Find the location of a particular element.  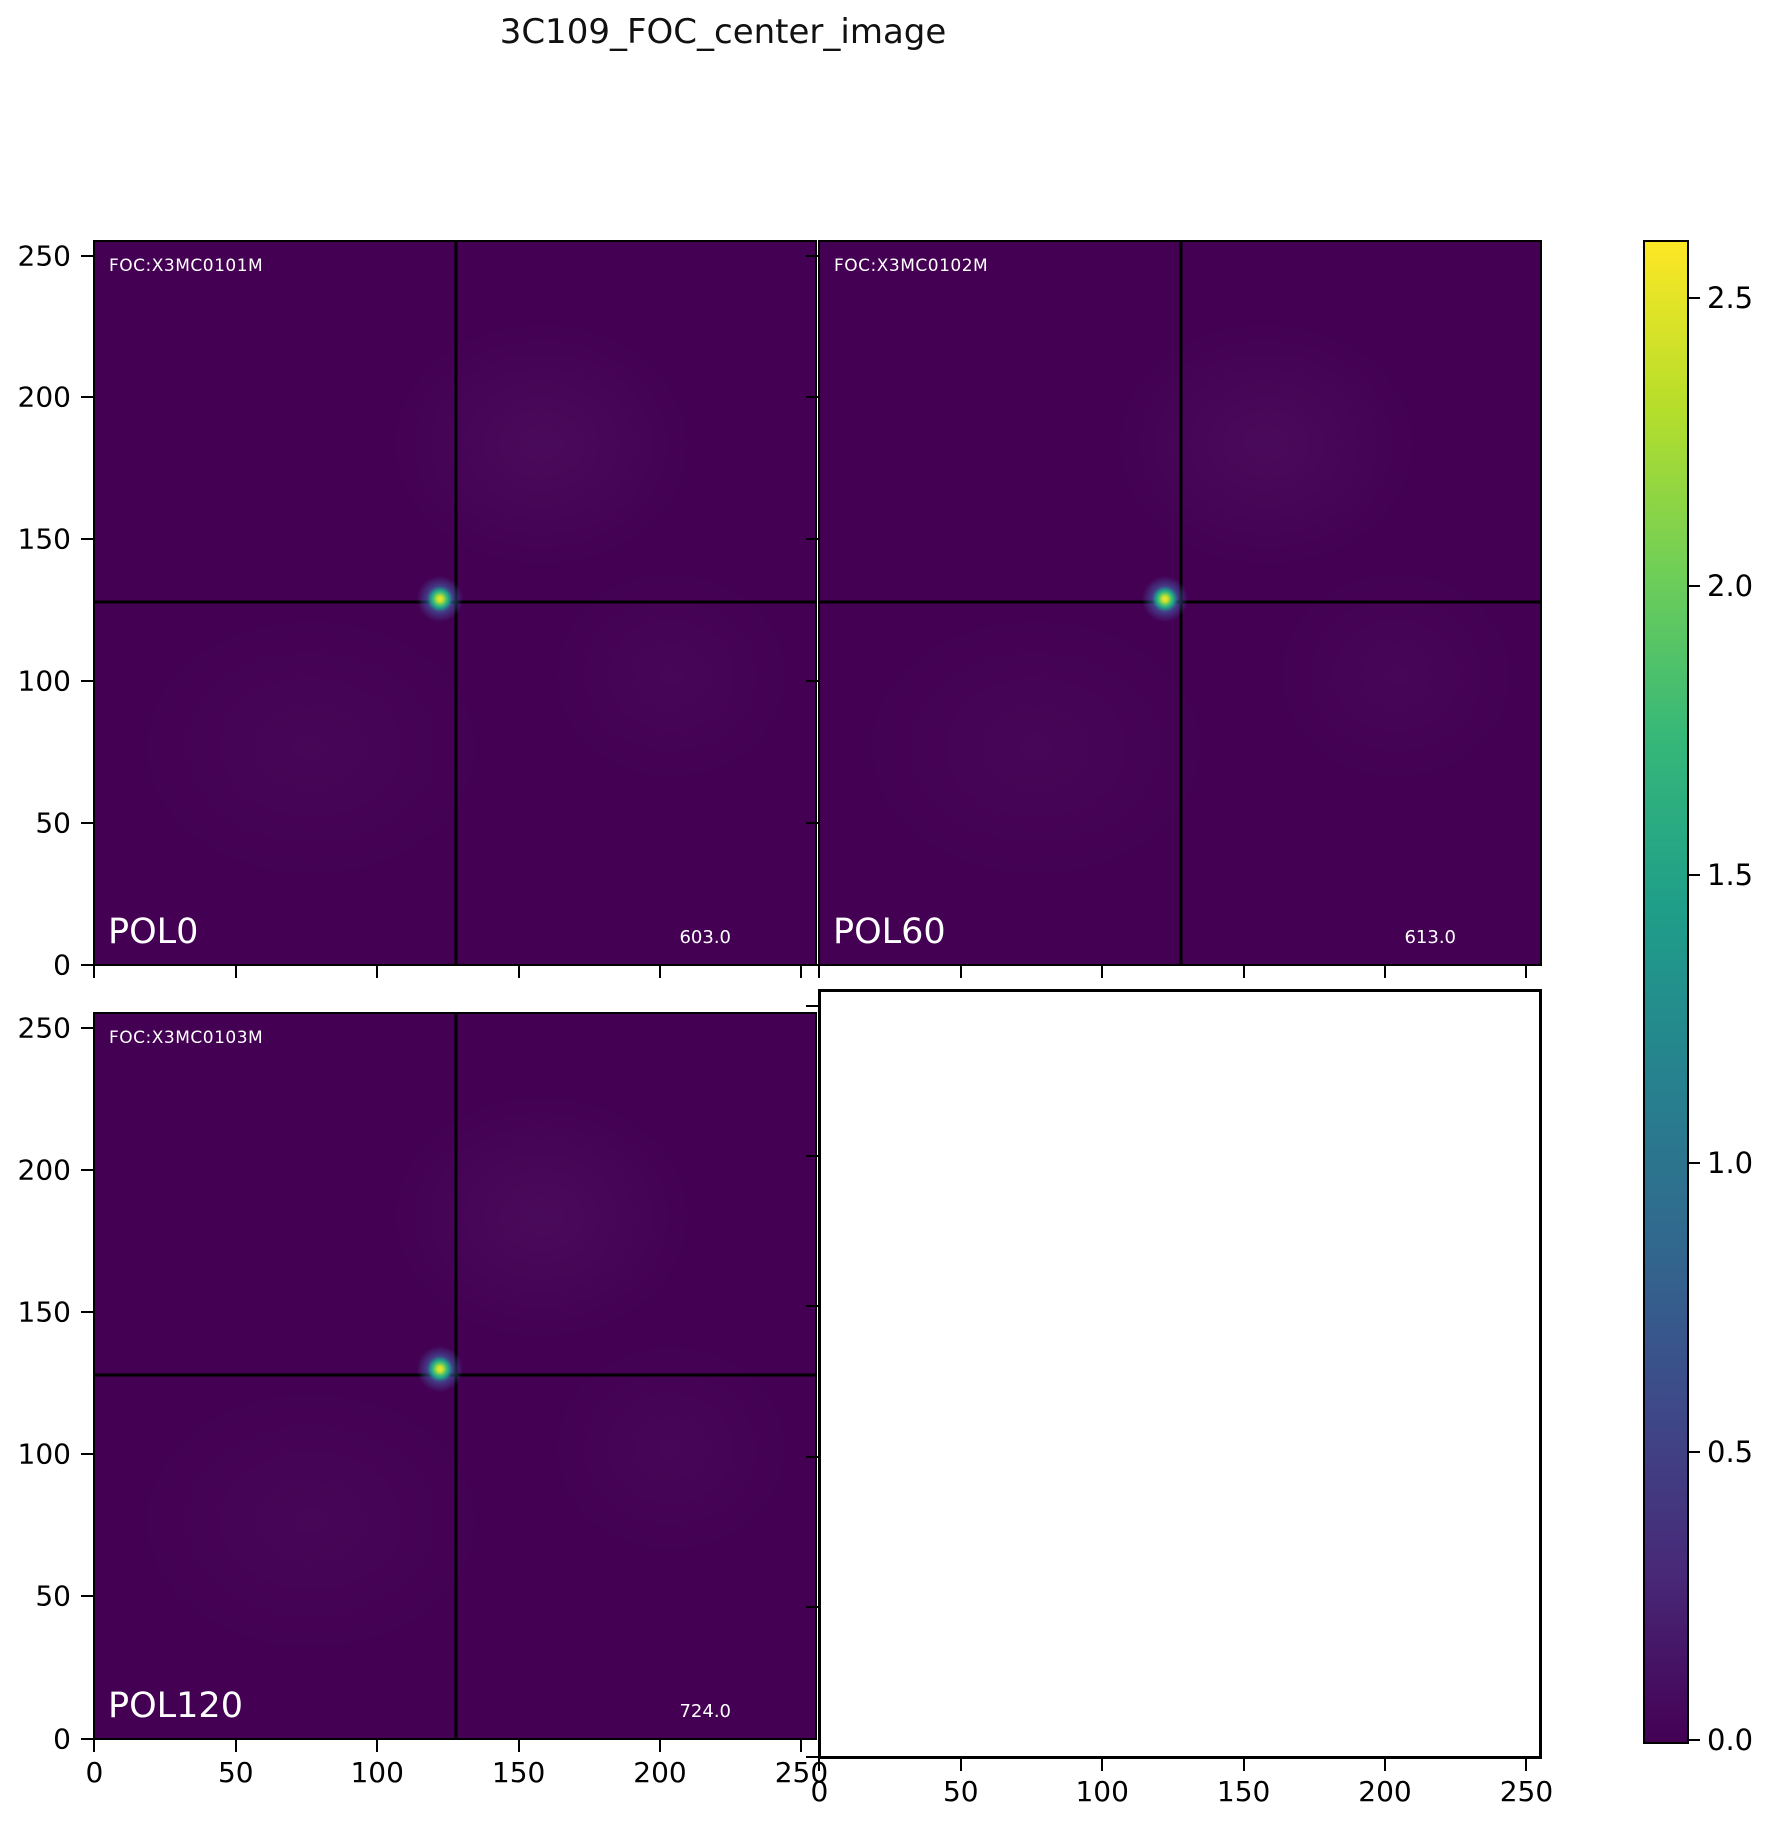

colorbar-tick-label: 2.0 is located at coordinates (1730, 586).